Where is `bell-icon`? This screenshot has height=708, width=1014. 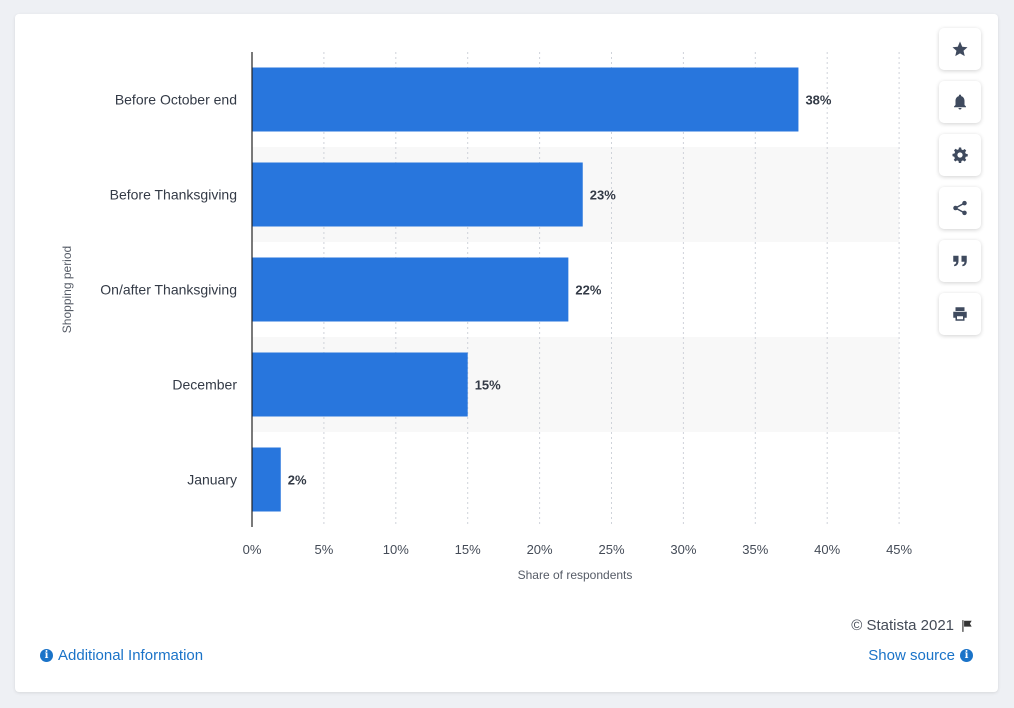 bell-icon is located at coordinates (960, 102).